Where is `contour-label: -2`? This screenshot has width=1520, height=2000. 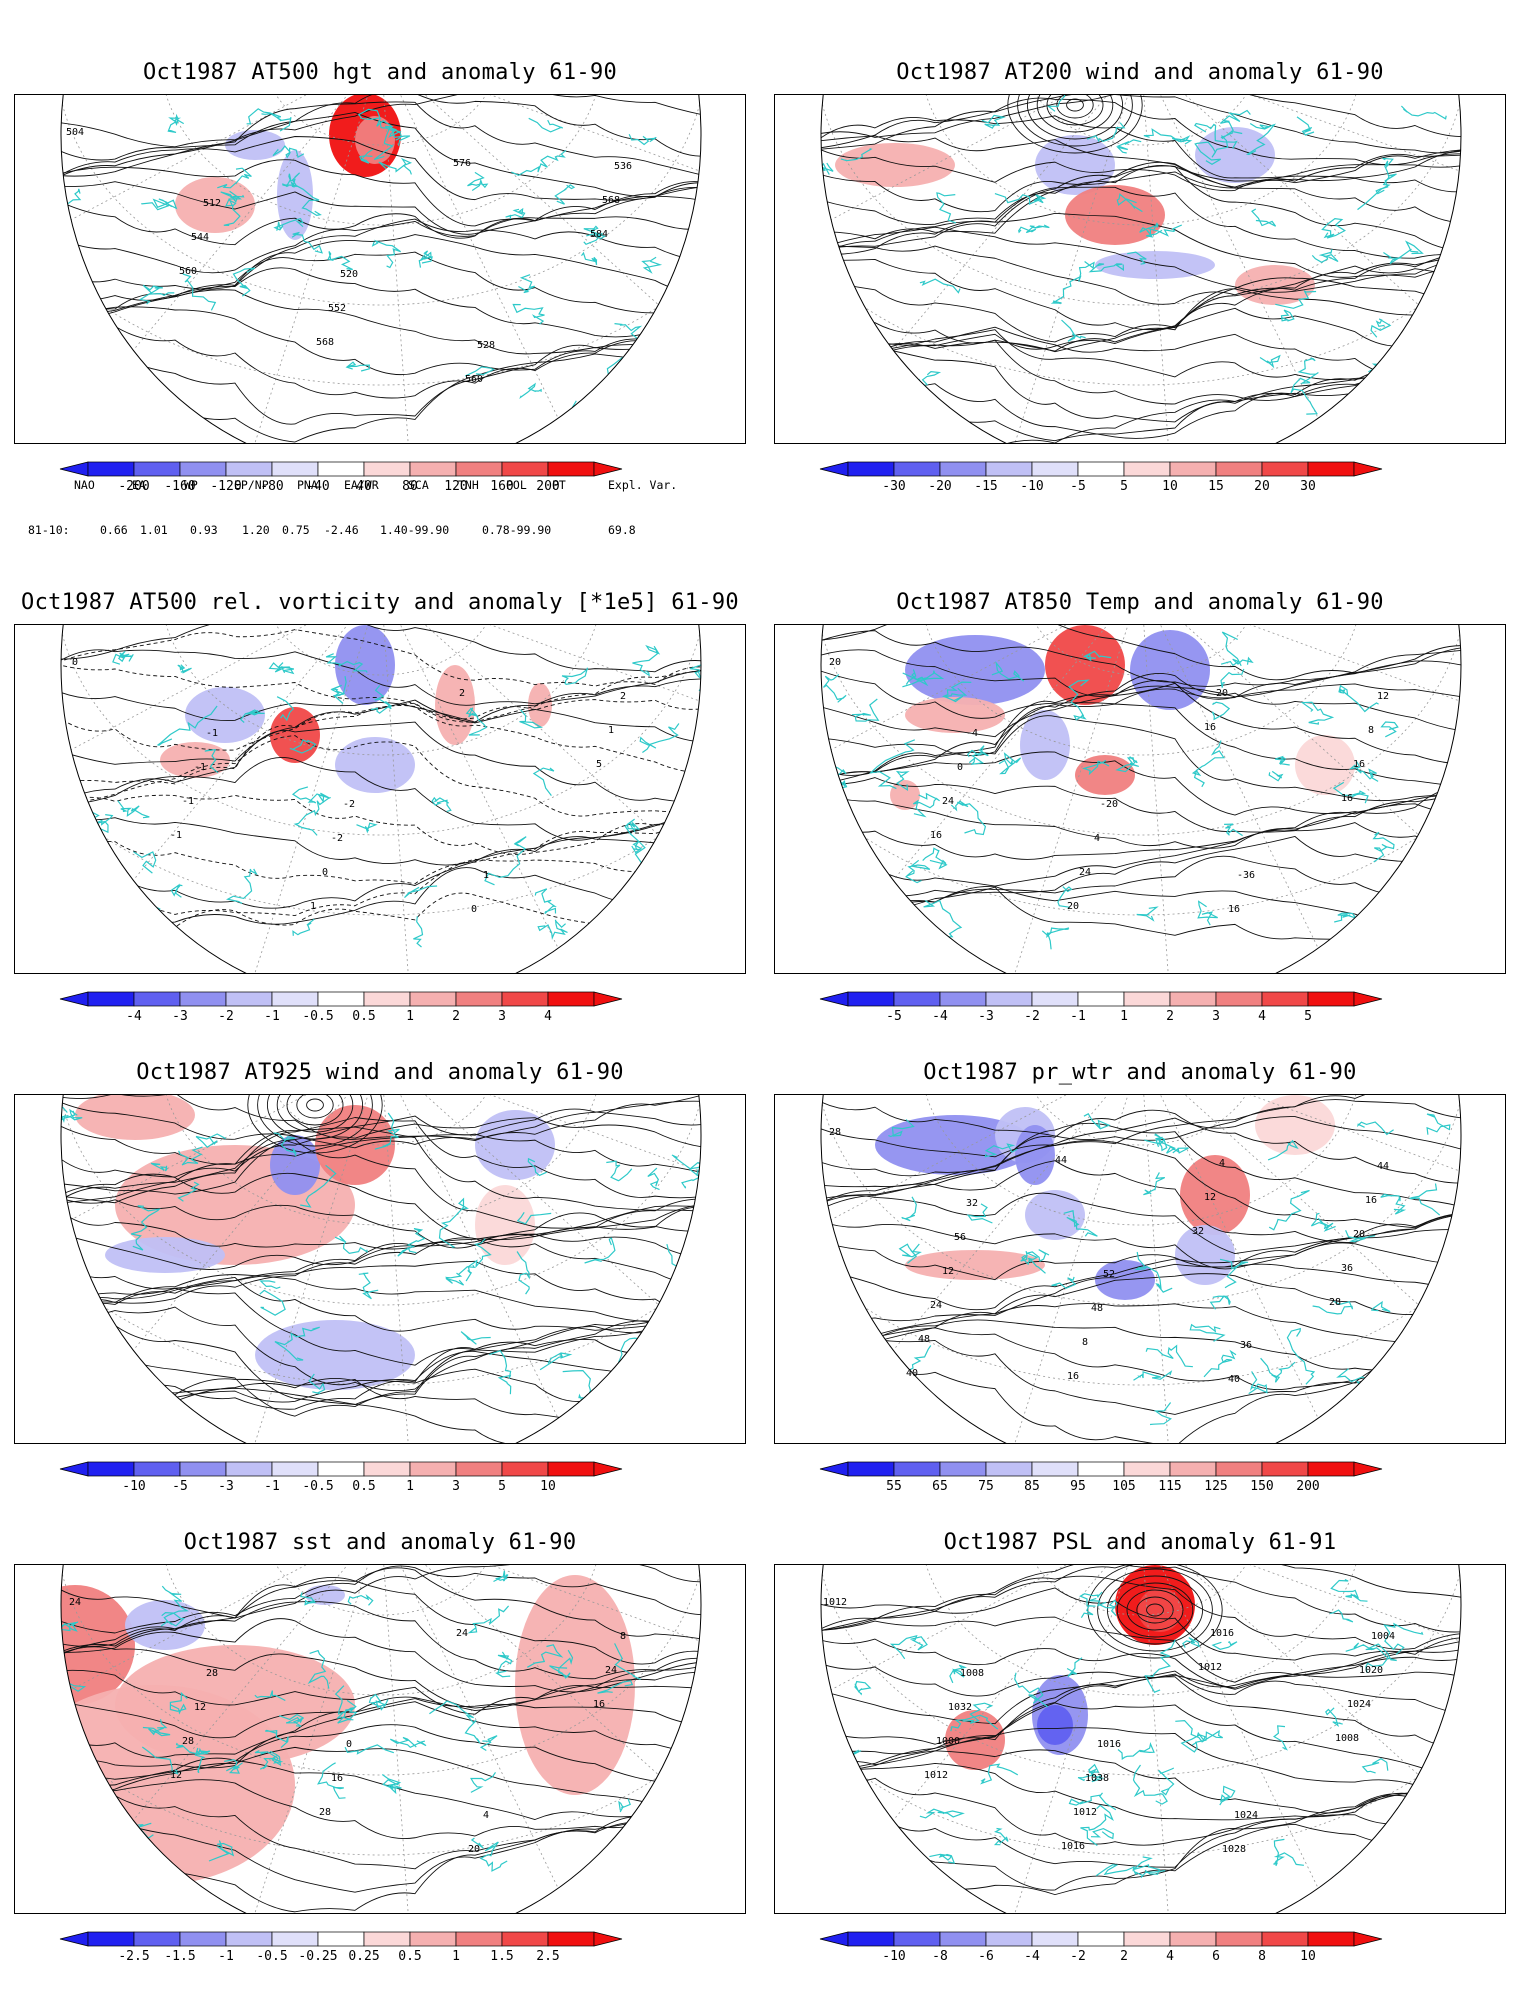 contour-label: -2 is located at coordinates (337, 838).